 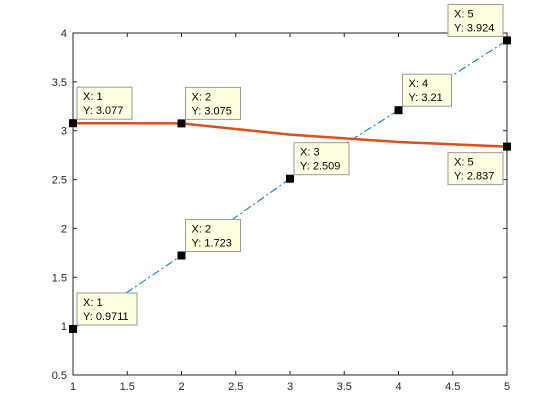 I want to click on x-tick-label: 4.5, so click(x=452, y=387).